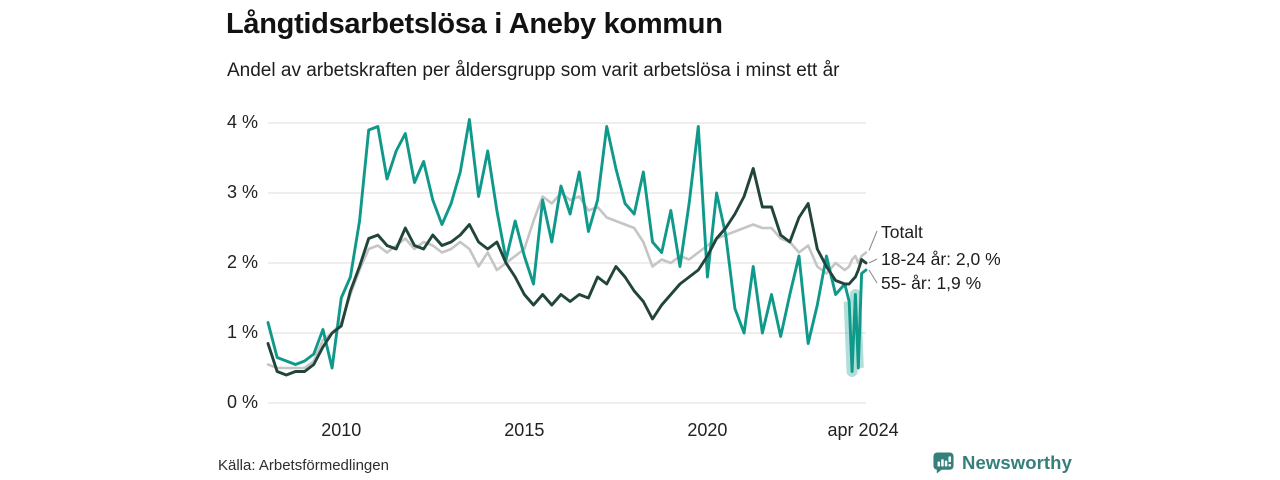 This screenshot has height=480, width=1280. Describe the element at coordinates (474, 24) in the screenshot. I see `chart-title: Långtidsarbetslösa i Aneby kommun` at that location.